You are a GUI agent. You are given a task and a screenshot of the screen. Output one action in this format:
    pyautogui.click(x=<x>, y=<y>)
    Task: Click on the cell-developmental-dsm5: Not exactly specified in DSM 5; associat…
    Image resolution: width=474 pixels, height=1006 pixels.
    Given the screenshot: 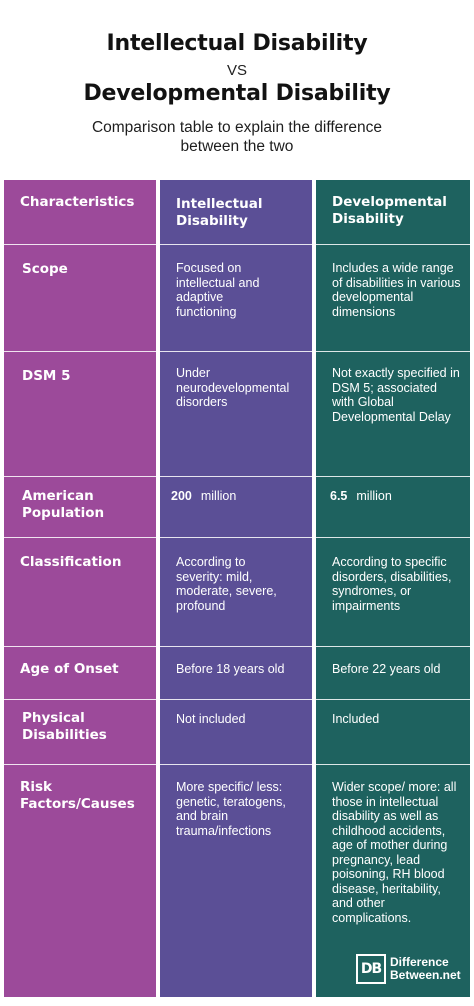 What is the action you would take?
    pyautogui.click(x=393, y=414)
    